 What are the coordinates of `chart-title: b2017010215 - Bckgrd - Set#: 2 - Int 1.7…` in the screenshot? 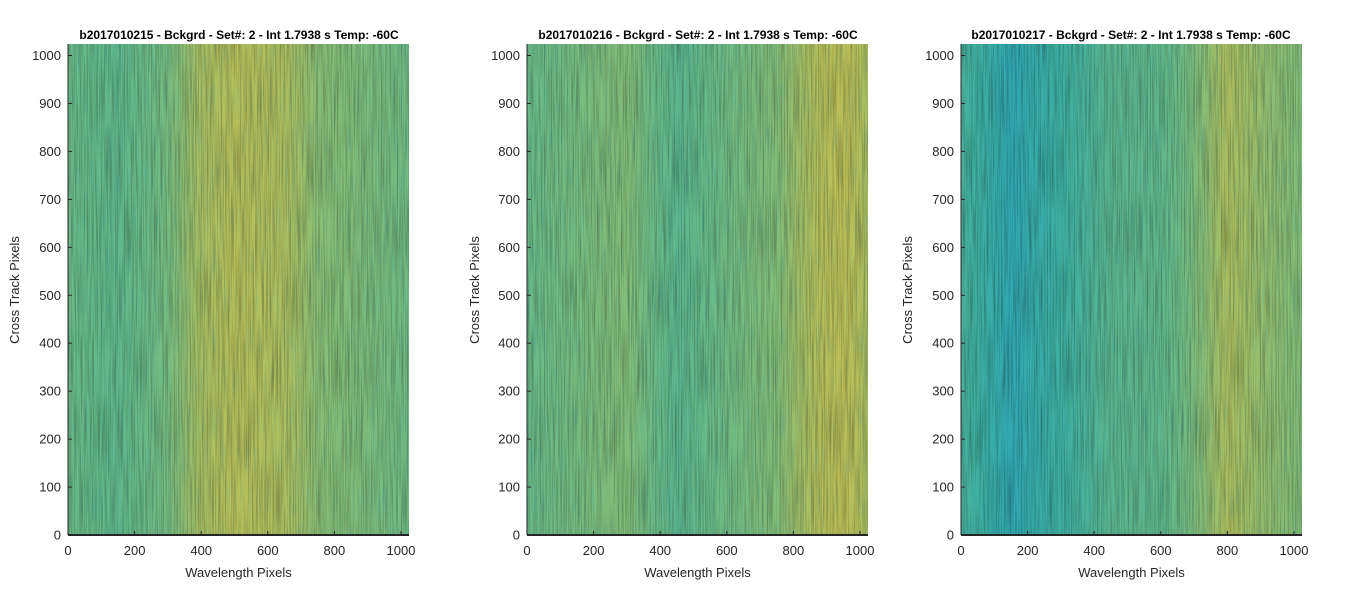 It's located at (239, 35).